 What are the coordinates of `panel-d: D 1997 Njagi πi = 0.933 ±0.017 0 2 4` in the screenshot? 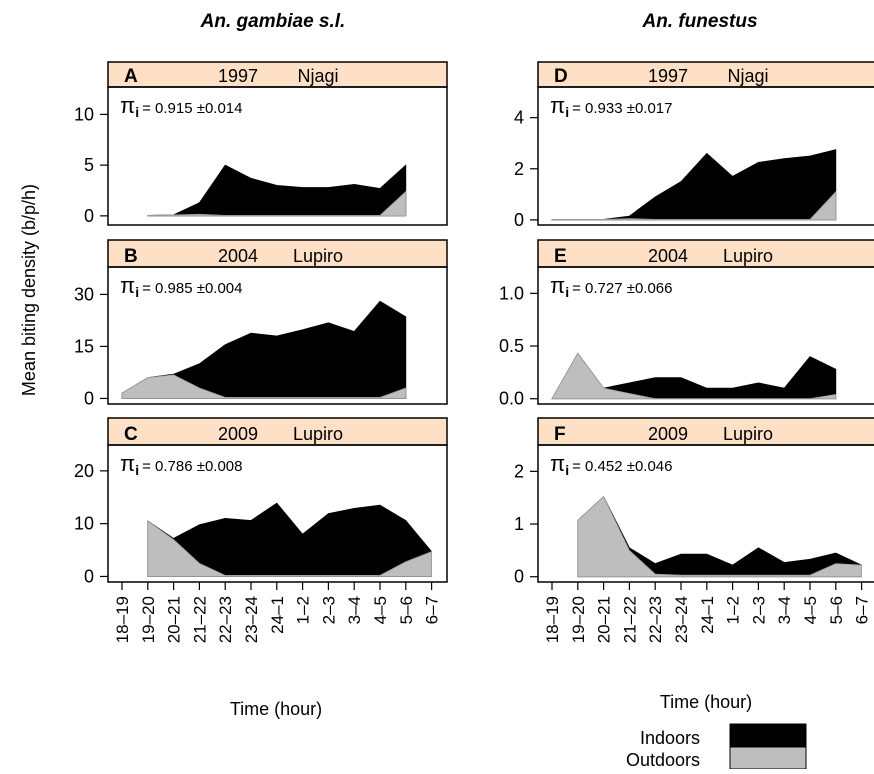 It's located at (694, 145).